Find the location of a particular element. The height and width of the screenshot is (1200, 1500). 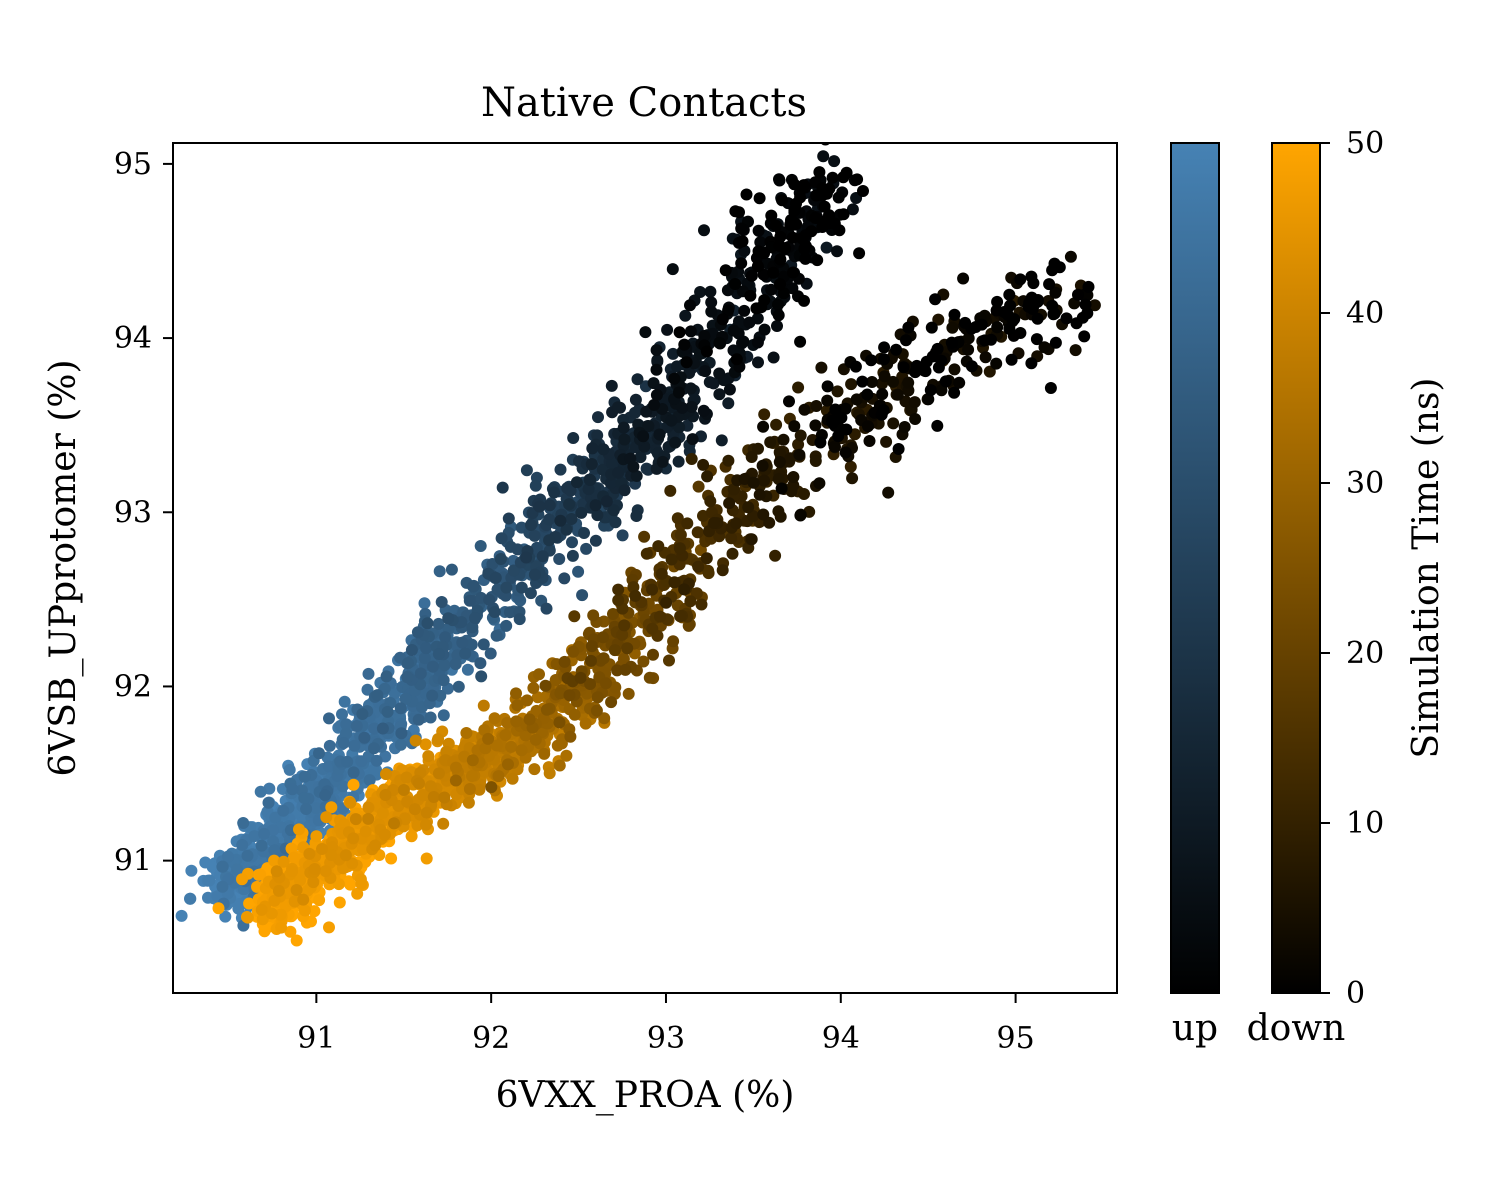

x-tick-label: 92 is located at coordinates (491, 1038).